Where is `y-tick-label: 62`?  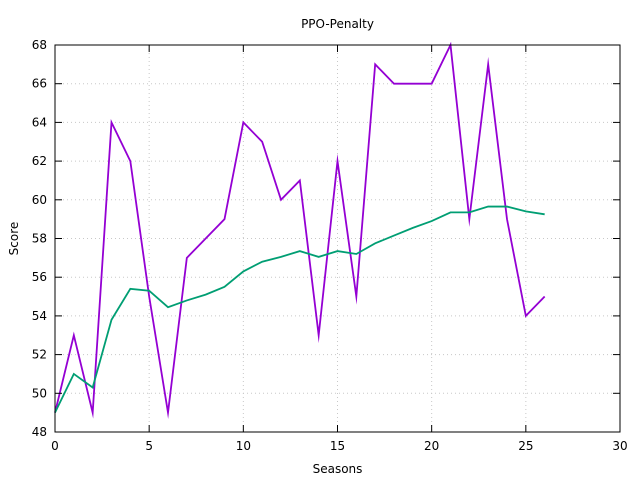
y-tick-label: 62 is located at coordinates (39, 161).